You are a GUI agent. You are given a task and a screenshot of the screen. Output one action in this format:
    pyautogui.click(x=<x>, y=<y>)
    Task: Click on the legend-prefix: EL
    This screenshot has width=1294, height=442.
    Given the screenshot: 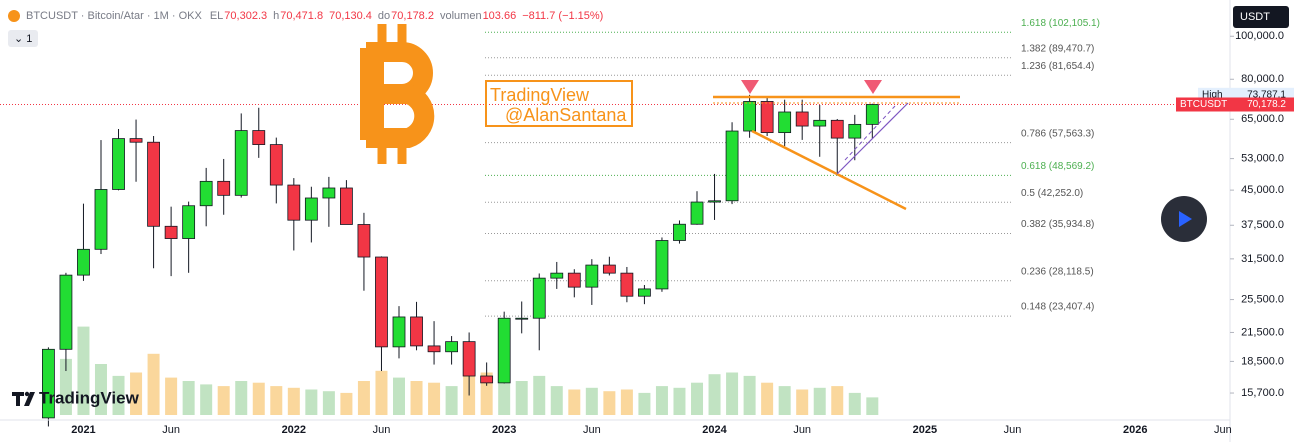 What is the action you would take?
    pyautogui.click(x=216, y=16)
    